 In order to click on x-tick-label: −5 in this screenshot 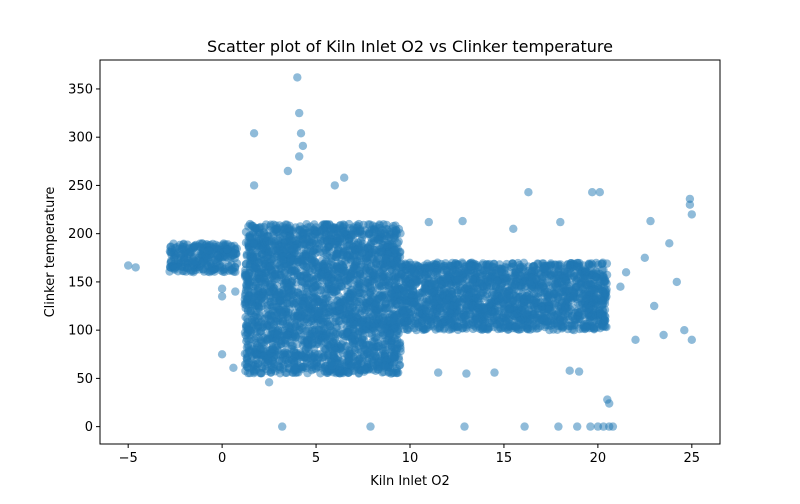, I will do `click(128, 458)`.